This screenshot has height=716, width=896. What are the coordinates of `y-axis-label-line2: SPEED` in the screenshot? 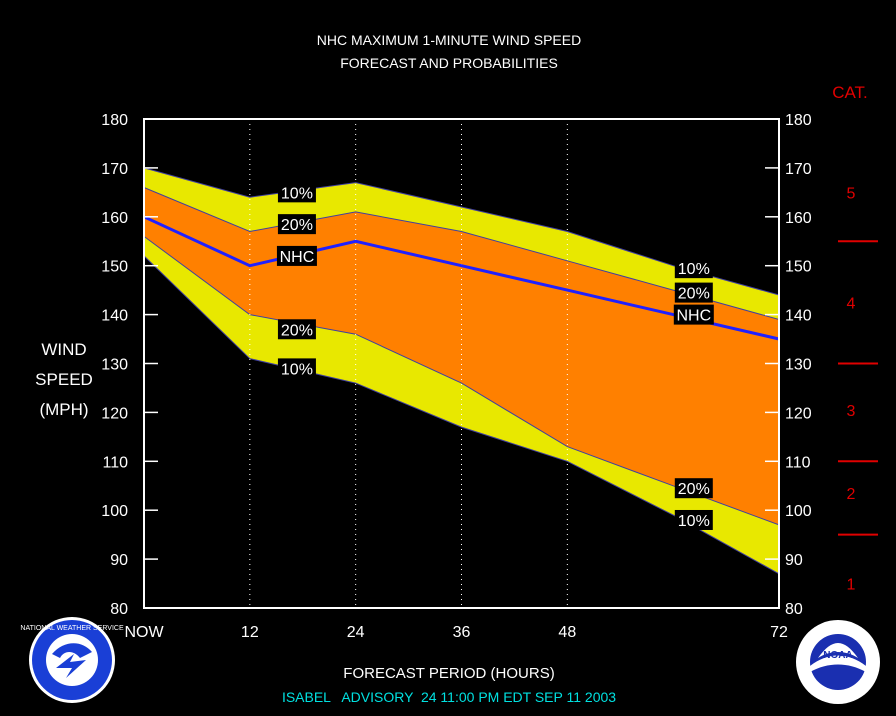 It's located at (64, 379).